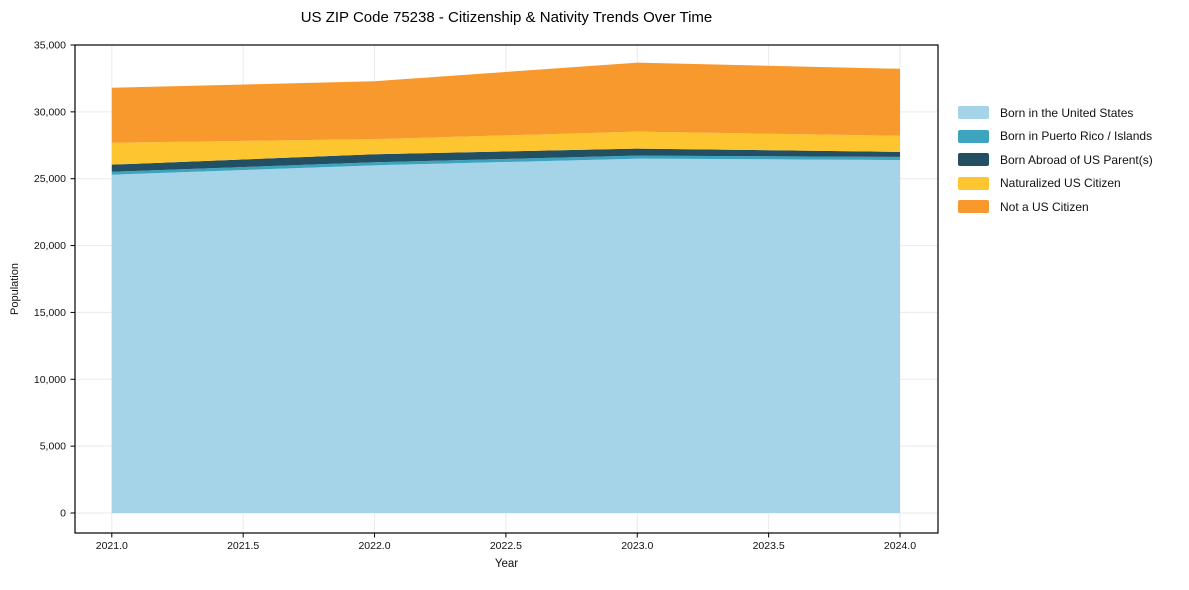 Image resolution: width=1189 pixels, height=590 pixels. I want to click on legend-label: Not a US Citizen, so click(1044, 206).